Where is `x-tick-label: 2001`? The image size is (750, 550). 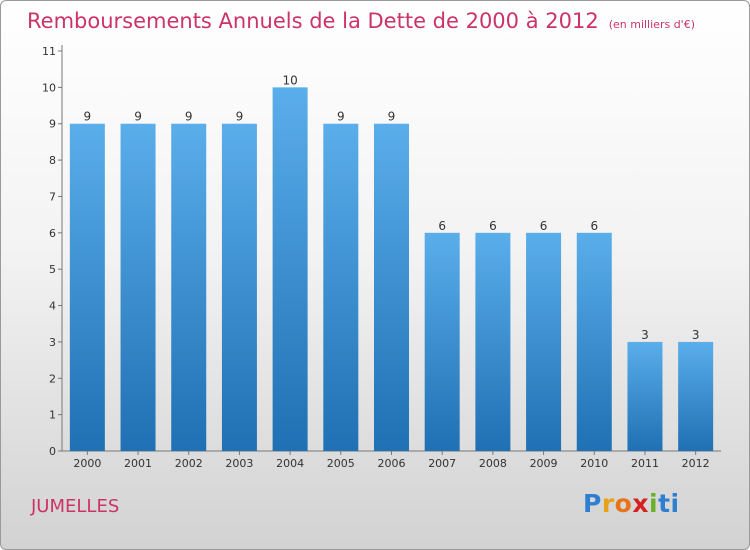 x-tick-label: 2001 is located at coordinates (138, 463).